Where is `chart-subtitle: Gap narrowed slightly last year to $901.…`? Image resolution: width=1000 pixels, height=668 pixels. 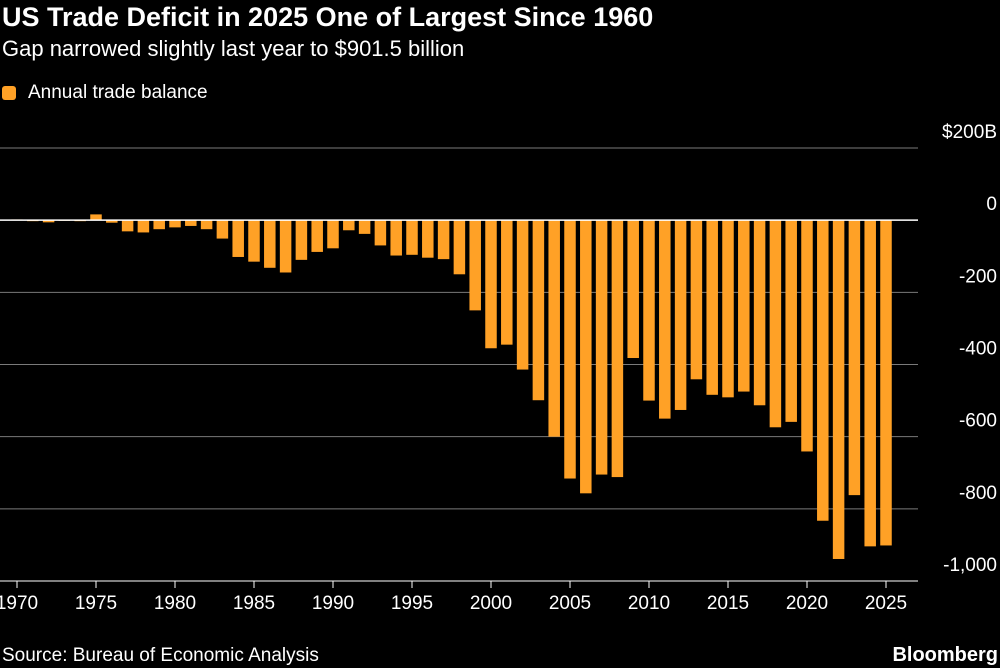
chart-subtitle: Gap narrowed slightly last year to $901.… is located at coordinates (233, 48).